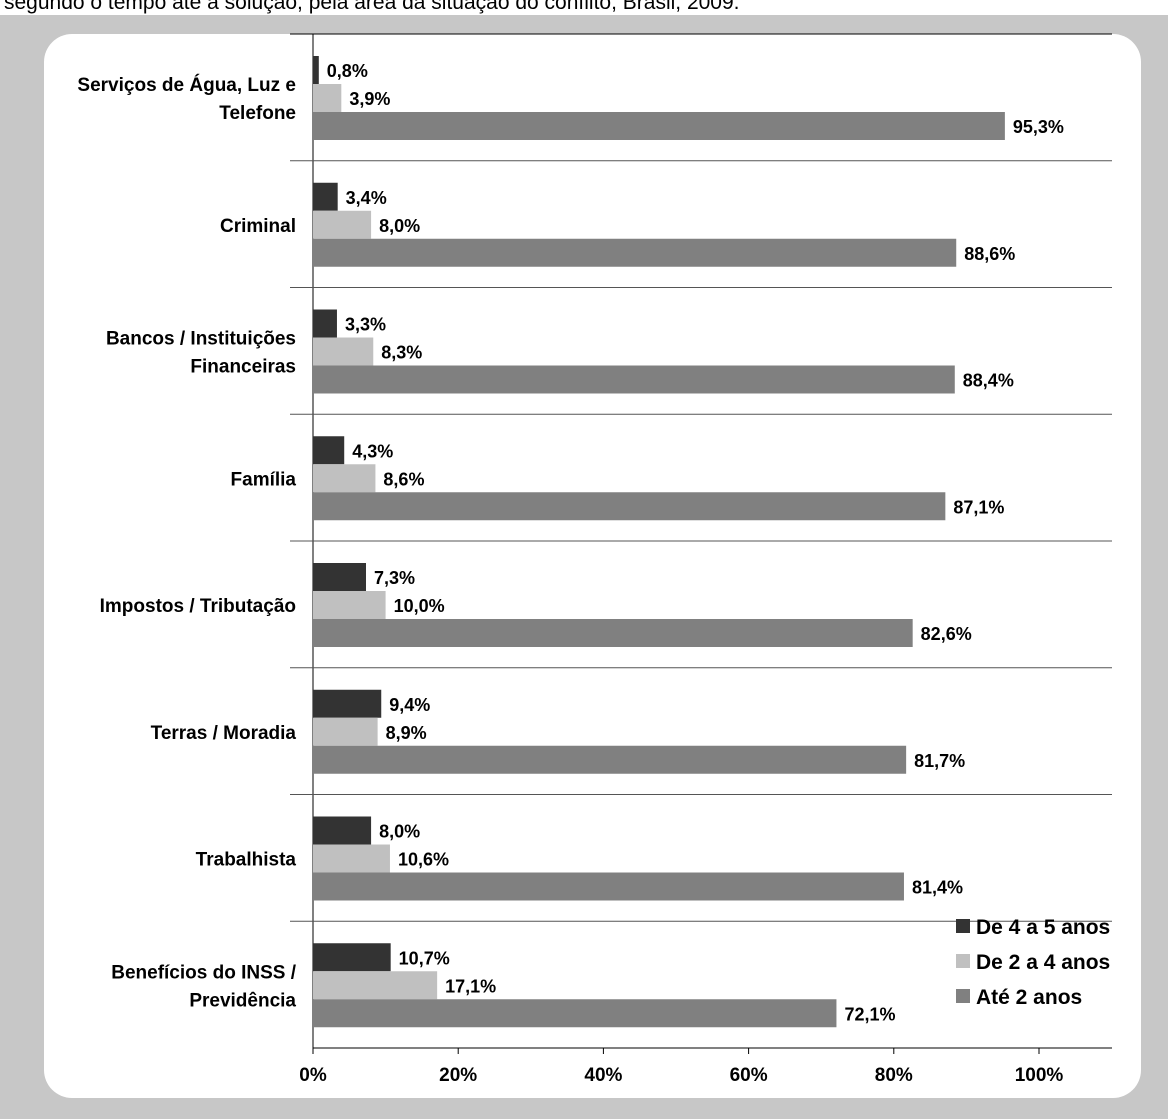 The image size is (1168, 1119). I want to click on data-label-impostos-tributacao-ate-2-anos: 82,6%, so click(946, 634).